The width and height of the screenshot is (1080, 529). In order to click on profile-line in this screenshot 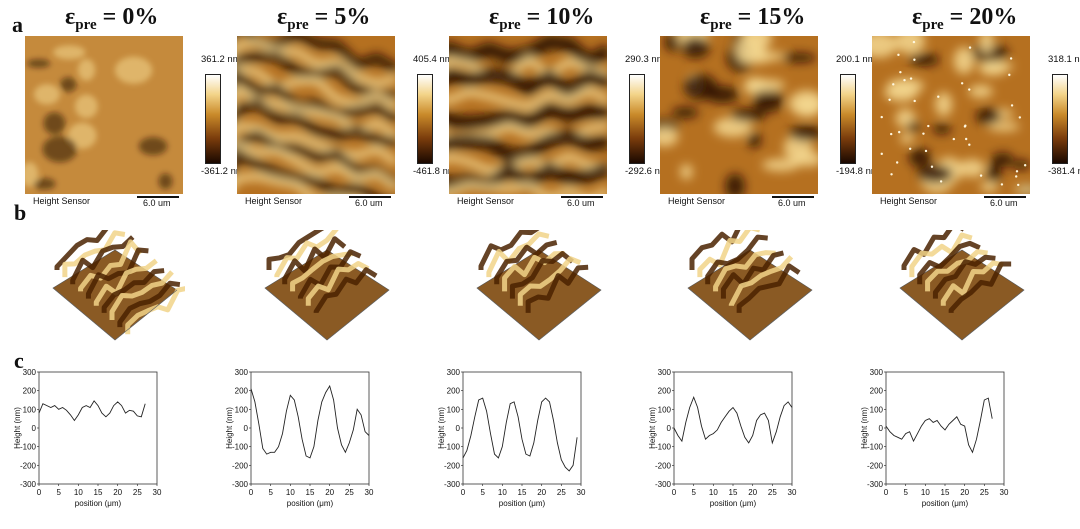, I will do `click(92, 411)`.